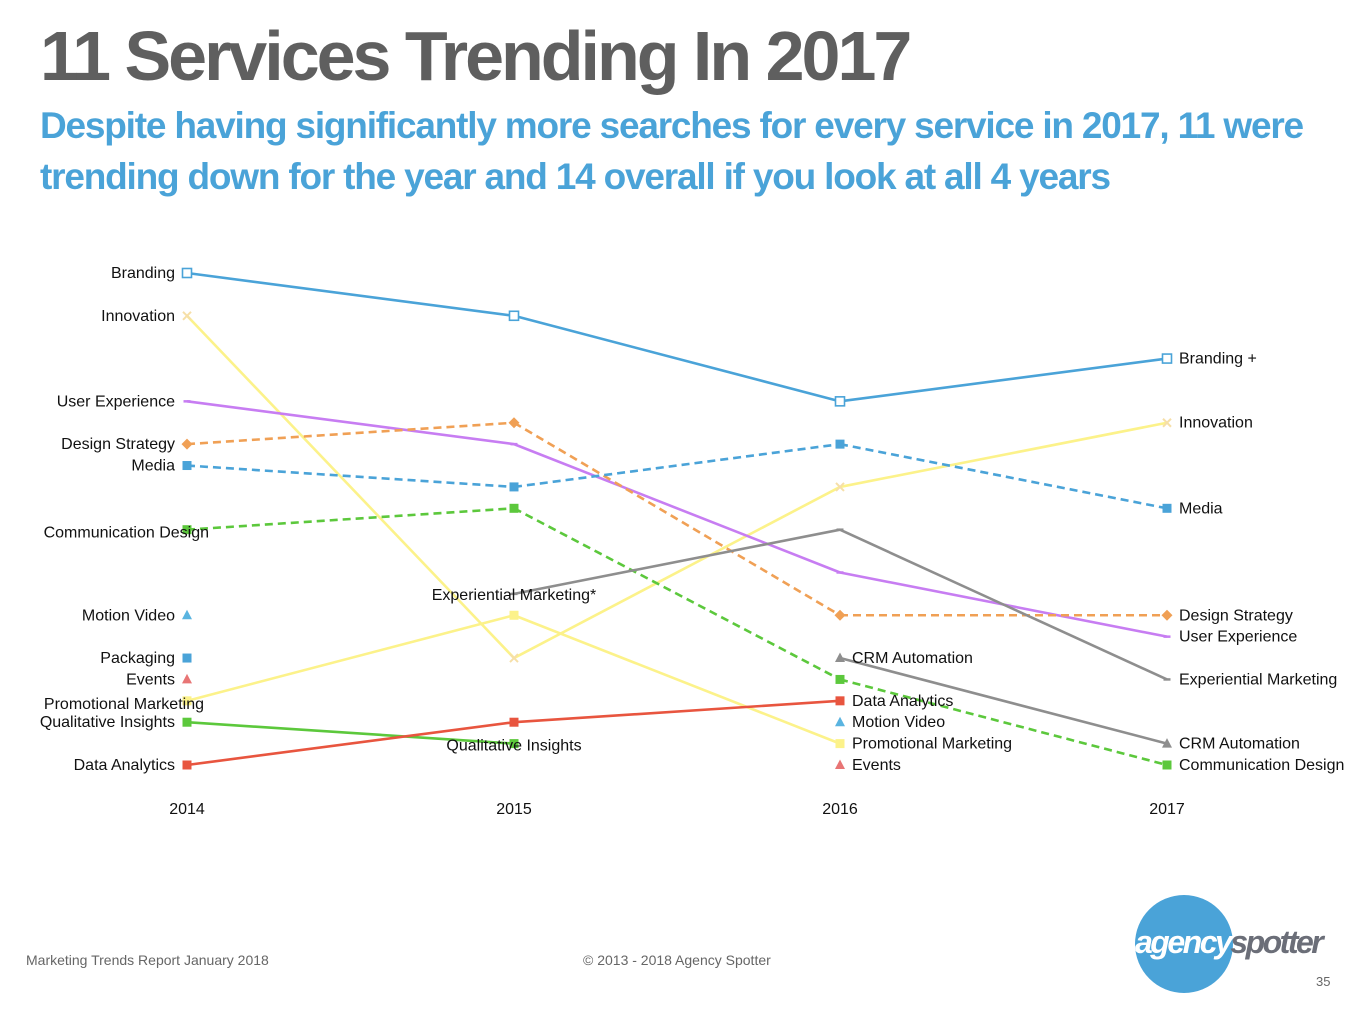 This screenshot has height=1010, width=1352. What do you see at coordinates (932, 744) in the screenshot?
I see `promotional-marketing-label-2016: Promotional Marketing` at bounding box center [932, 744].